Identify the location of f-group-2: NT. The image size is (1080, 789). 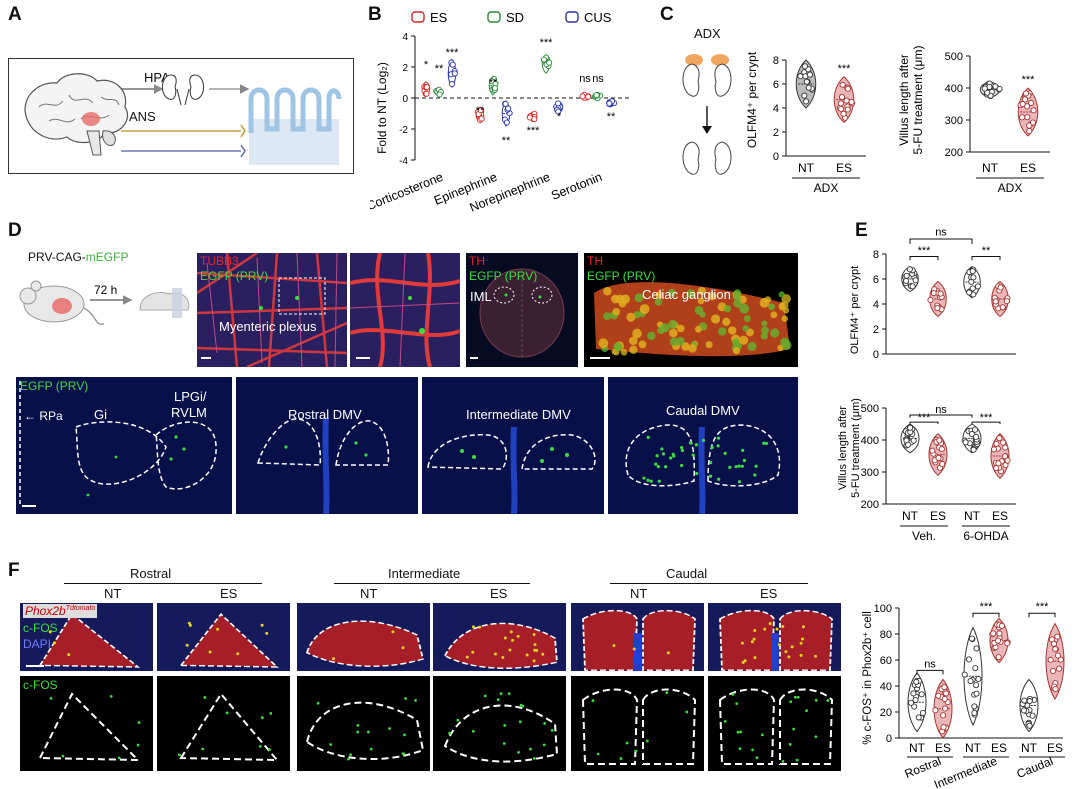
(973, 748).